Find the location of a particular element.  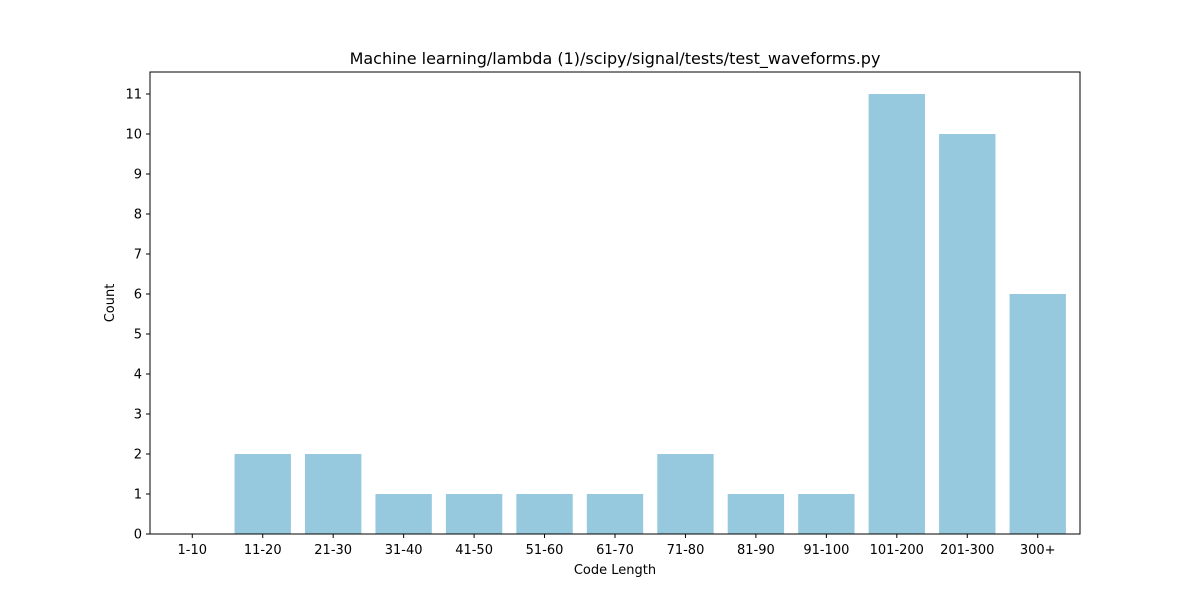

x-axis-label: Code Length is located at coordinates (615, 570).